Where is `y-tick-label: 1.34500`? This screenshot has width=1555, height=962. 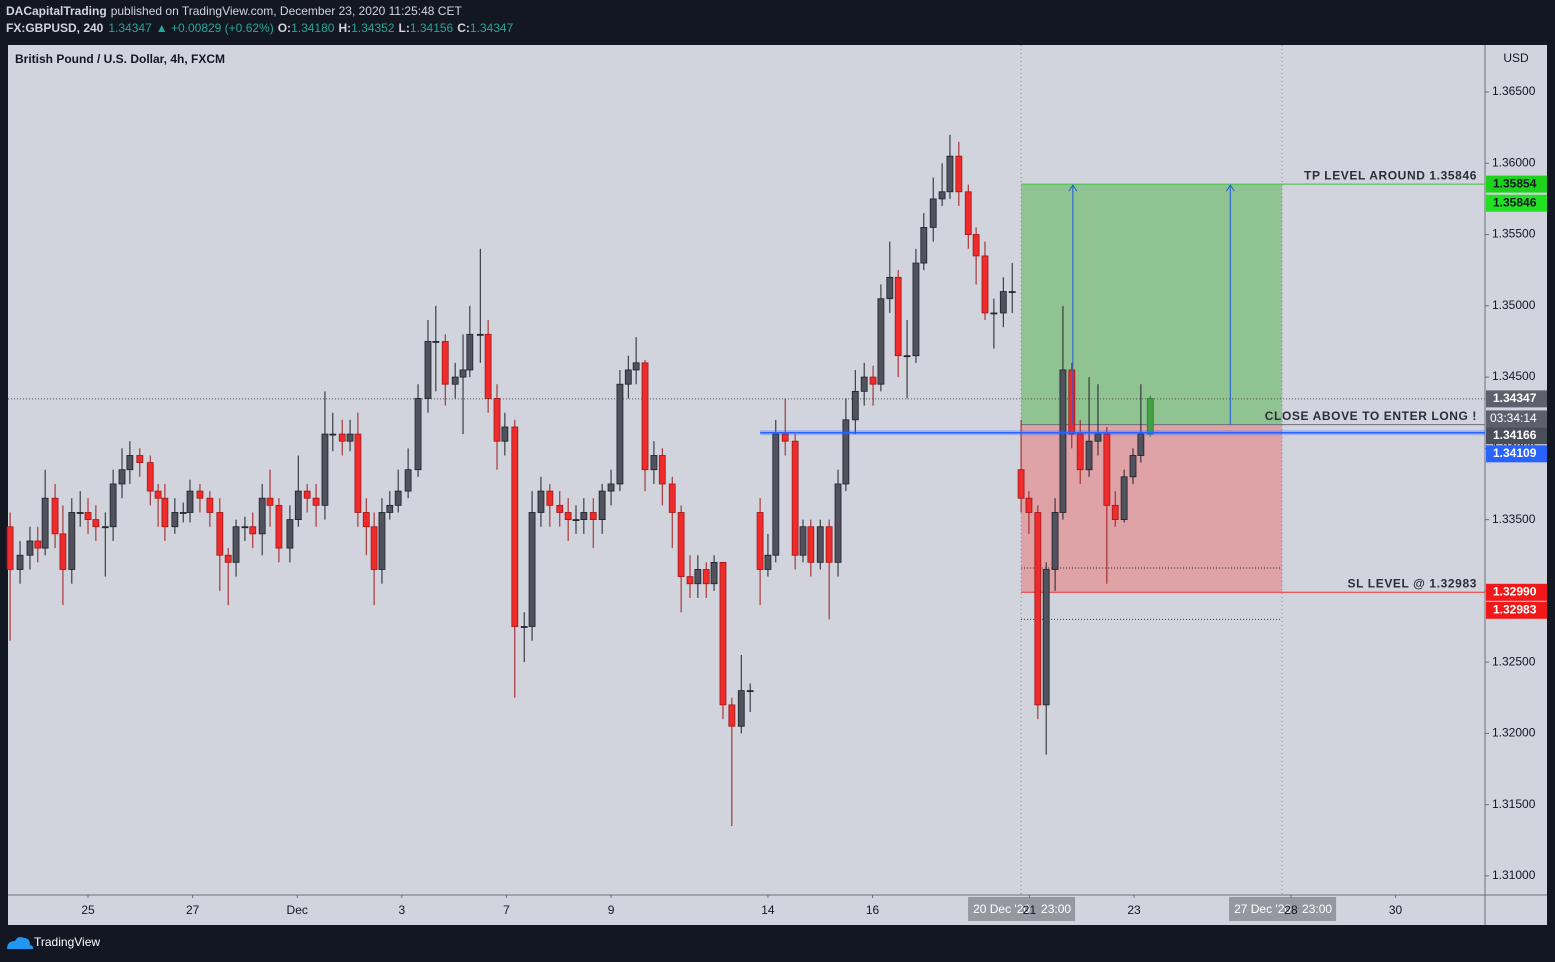
y-tick-label: 1.34500 is located at coordinates (1514, 376).